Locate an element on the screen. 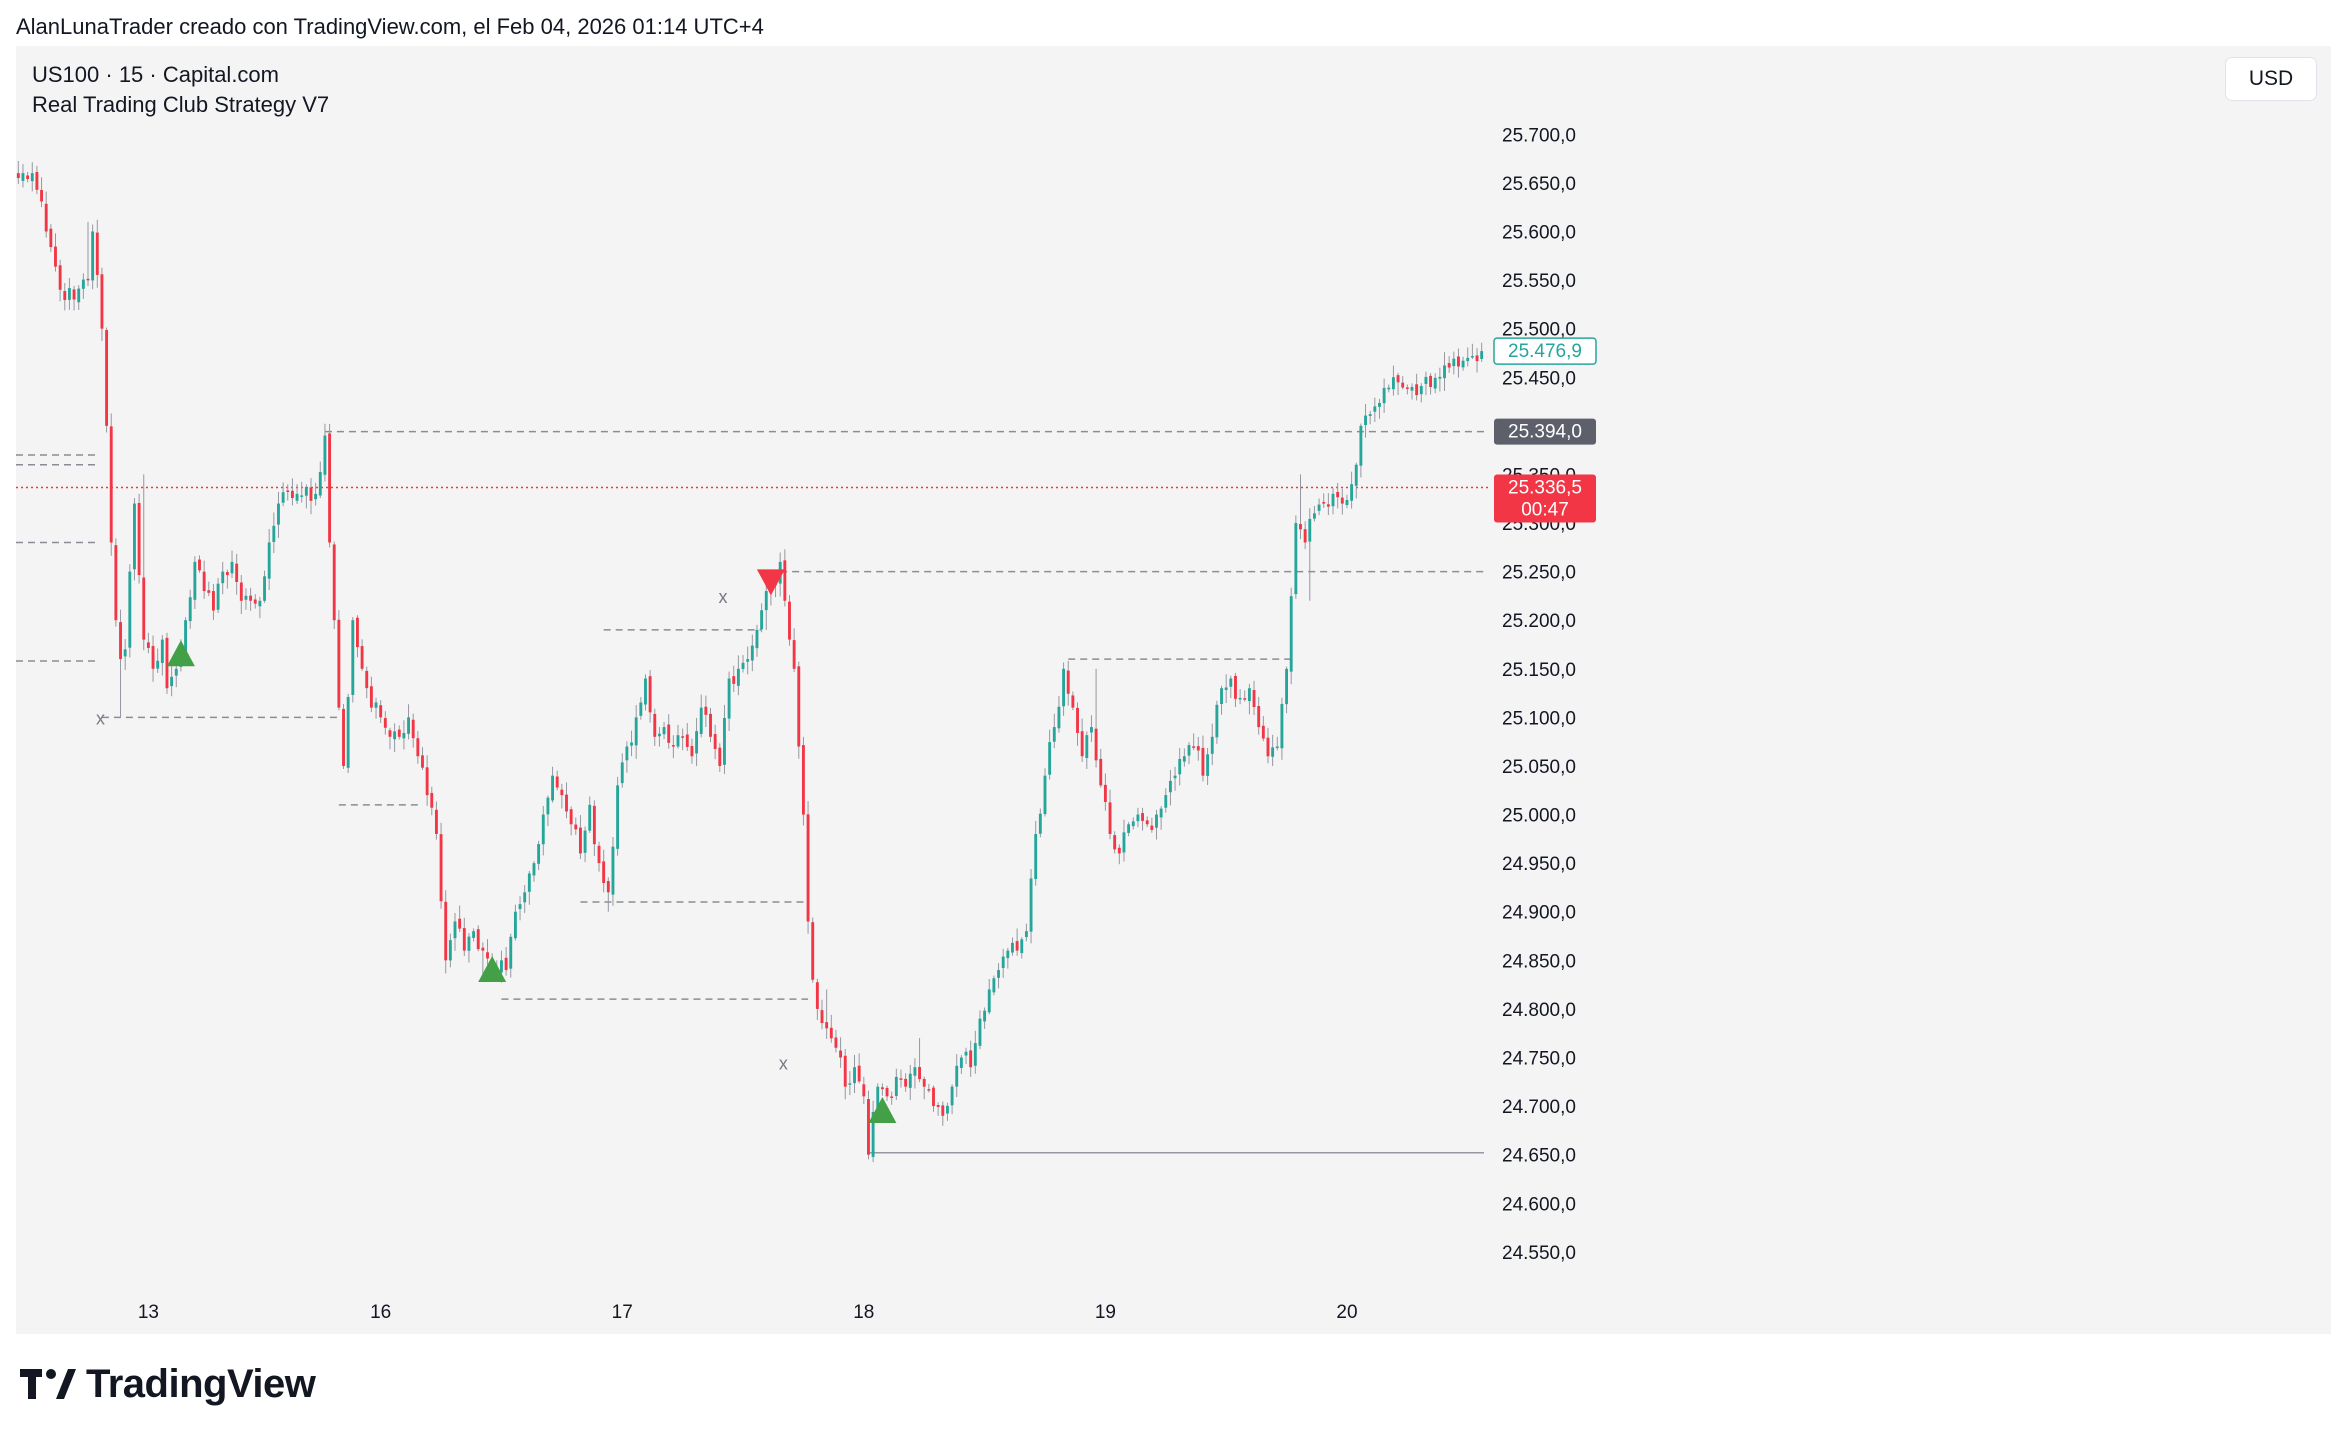 The height and width of the screenshot is (1440, 2347). y-tick-label: 25.000,0 is located at coordinates (1539, 816).